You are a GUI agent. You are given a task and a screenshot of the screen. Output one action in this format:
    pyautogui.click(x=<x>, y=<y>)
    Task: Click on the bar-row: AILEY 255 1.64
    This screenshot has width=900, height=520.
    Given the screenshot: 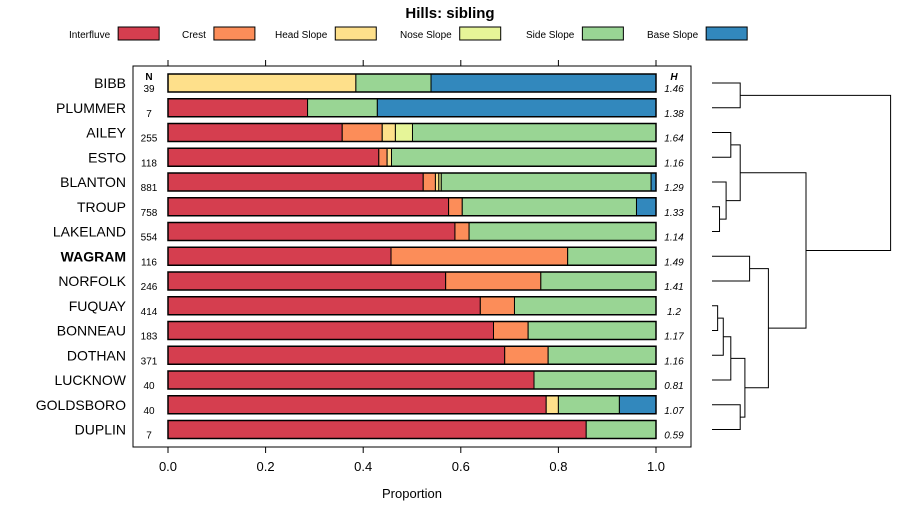 What is the action you would take?
    pyautogui.click(x=385, y=133)
    